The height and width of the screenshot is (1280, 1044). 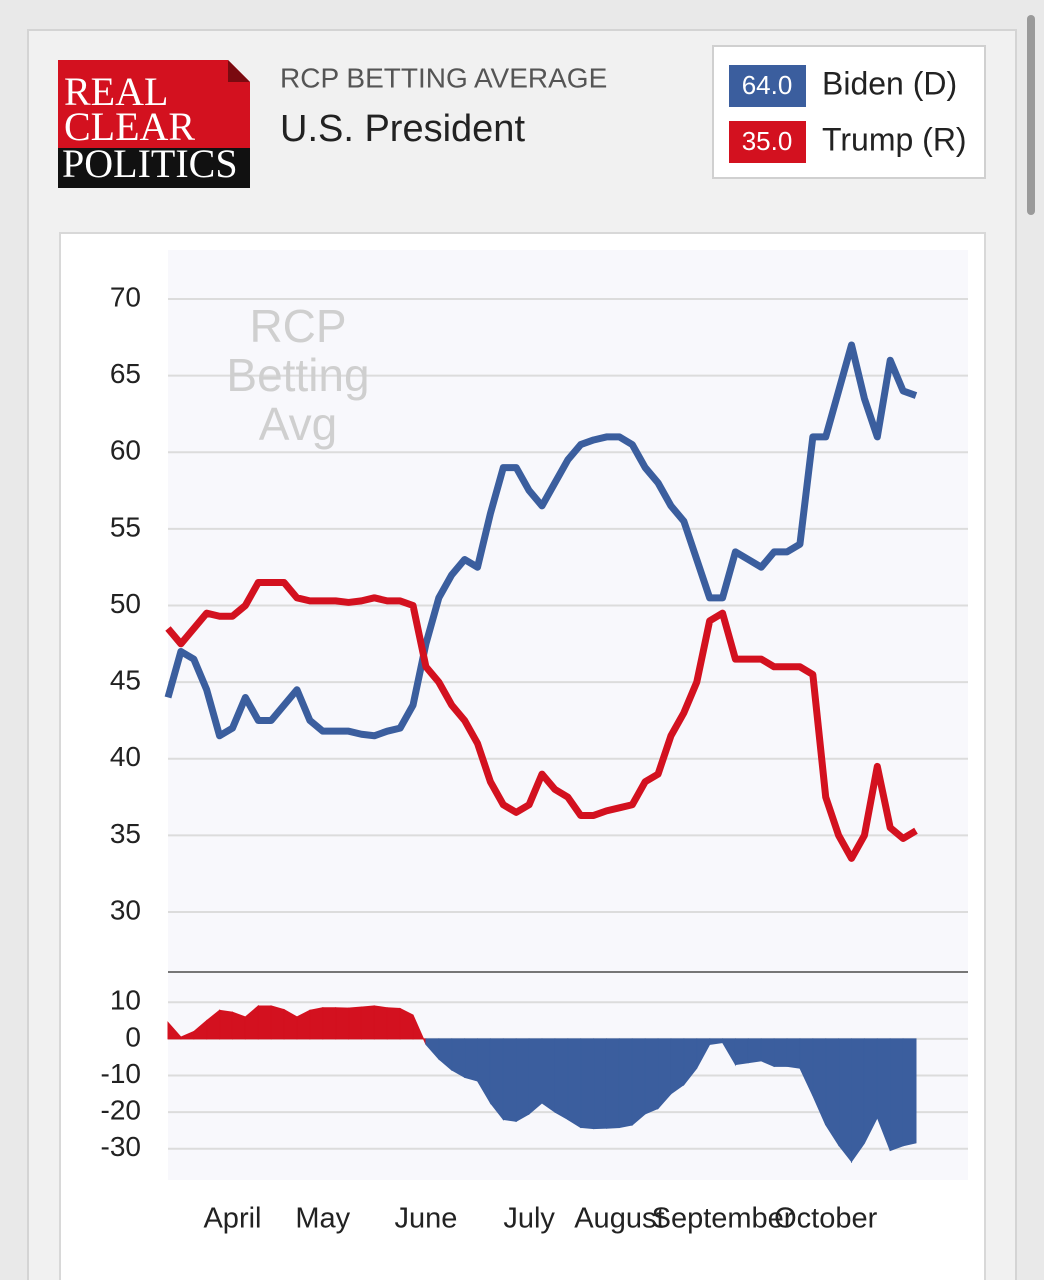 What do you see at coordinates (125, 1000) in the screenshot?
I see `y-tick-label: 10` at bounding box center [125, 1000].